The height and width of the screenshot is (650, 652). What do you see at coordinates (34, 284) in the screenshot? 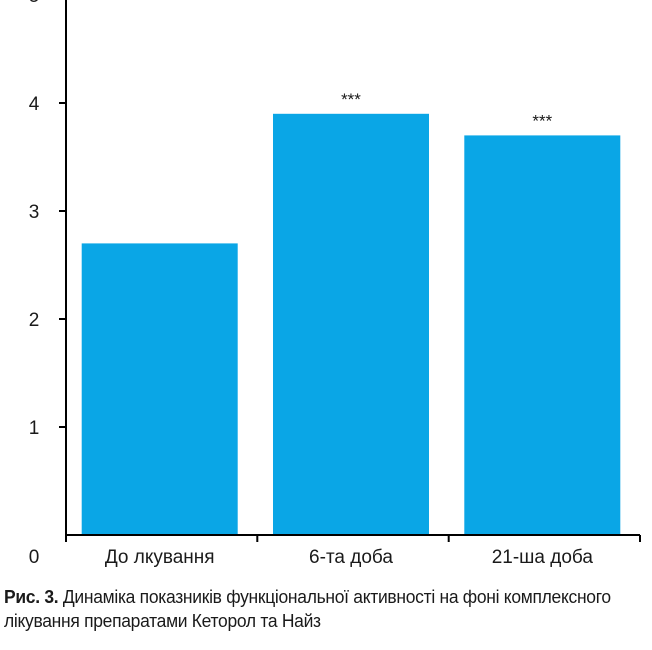
I see `y-tick-labels: 0 1 2 3 4 5` at bounding box center [34, 284].